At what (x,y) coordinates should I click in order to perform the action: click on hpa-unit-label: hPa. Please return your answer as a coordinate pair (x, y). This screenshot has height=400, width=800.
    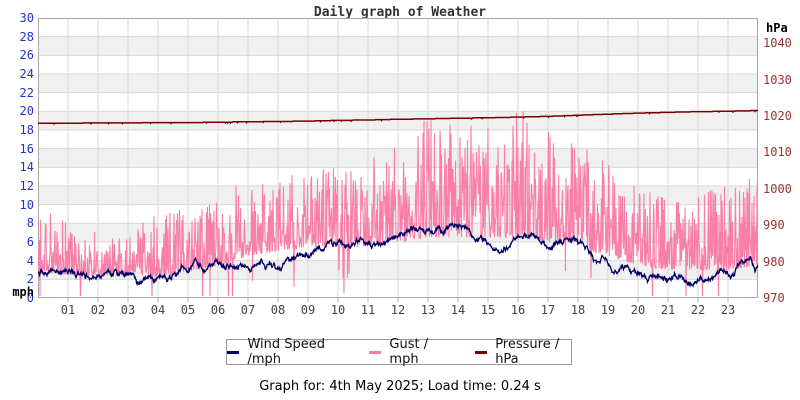
    Looking at the image, I should click on (777, 28).